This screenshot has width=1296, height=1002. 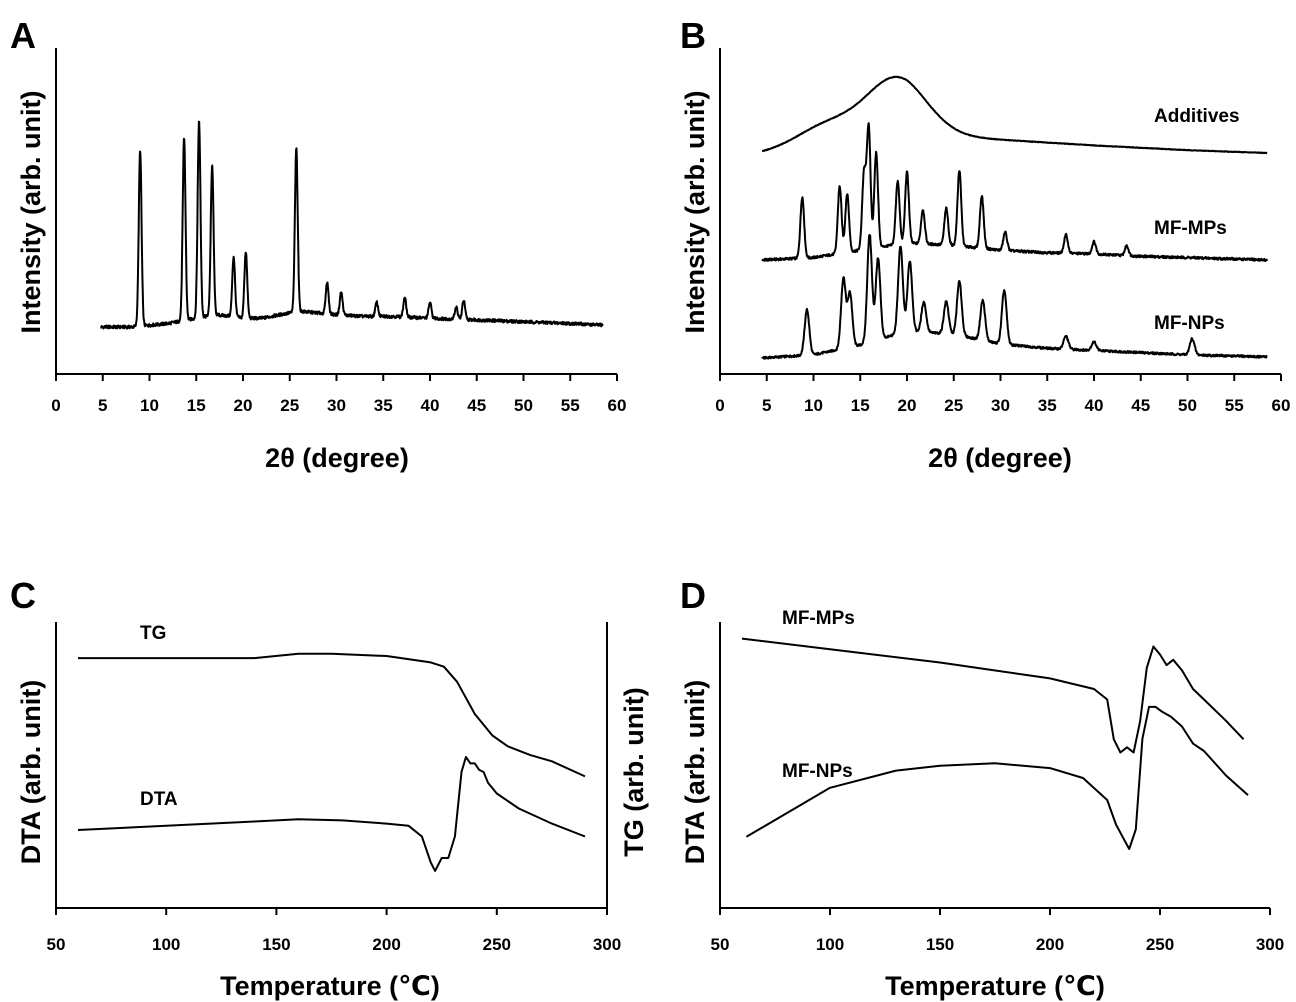 What do you see at coordinates (497, 944) in the screenshot?
I see `panel-c-x-tick-label: 250` at bounding box center [497, 944].